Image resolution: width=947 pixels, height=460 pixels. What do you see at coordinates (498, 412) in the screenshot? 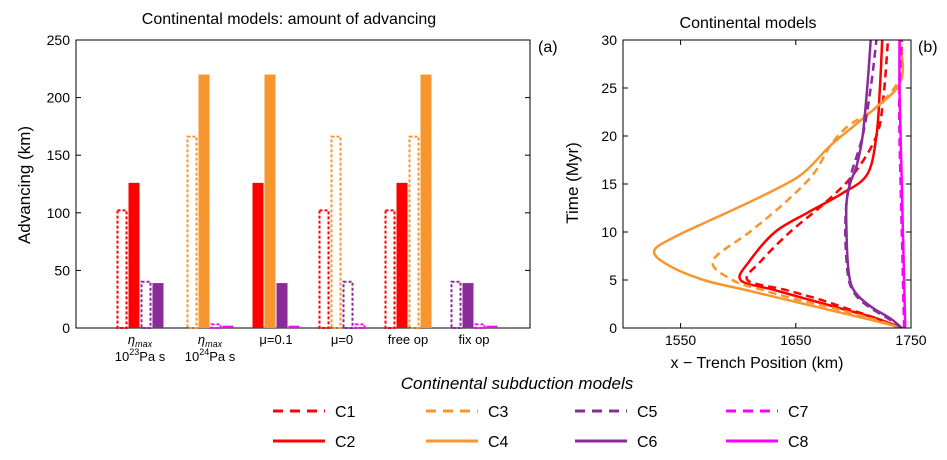
I see `legend-label-c3: C3` at bounding box center [498, 412].